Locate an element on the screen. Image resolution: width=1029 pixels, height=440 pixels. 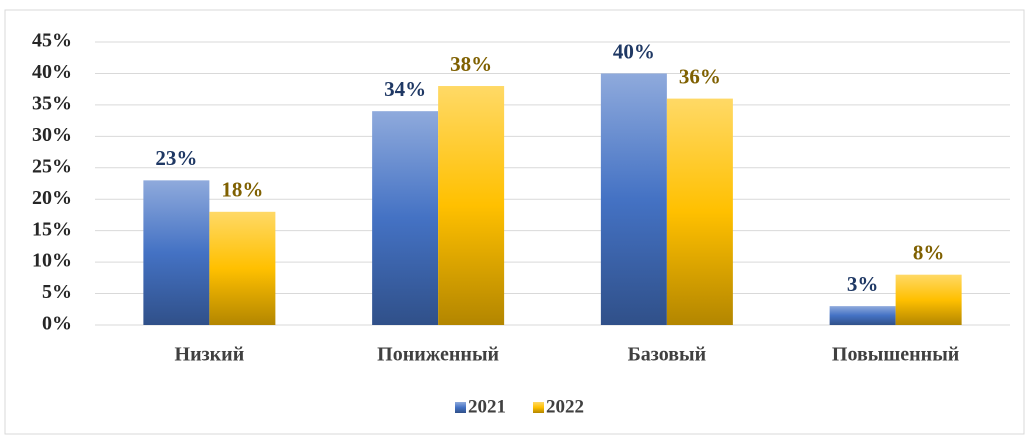
x-tick-label: Пониженный is located at coordinates (438, 355).